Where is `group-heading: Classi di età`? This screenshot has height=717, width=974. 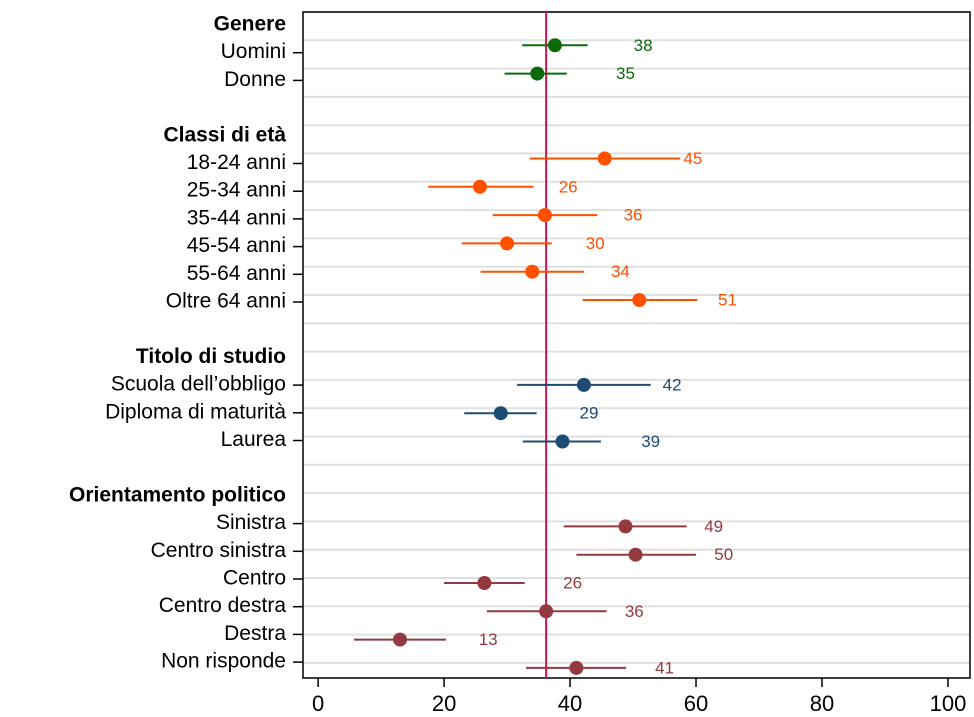
group-heading: Classi di età is located at coordinates (224, 134).